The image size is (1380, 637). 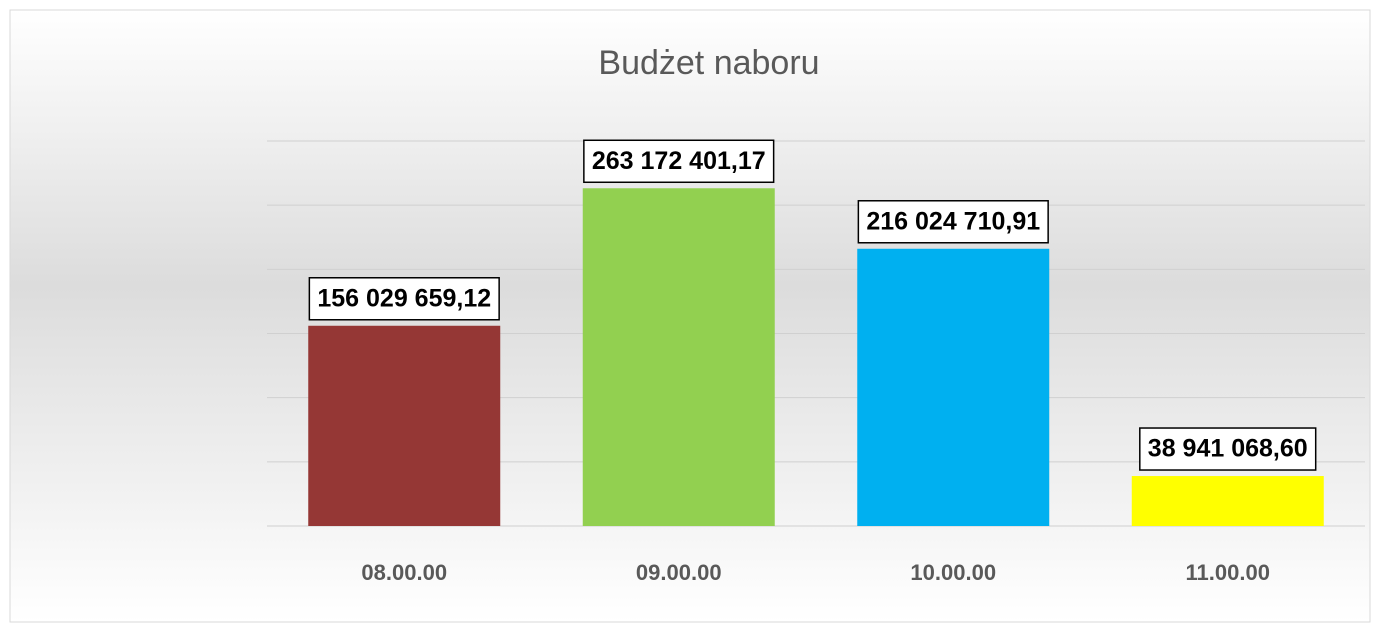 I want to click on data-label: 216 024 710,91, so click(x=953, y=221).